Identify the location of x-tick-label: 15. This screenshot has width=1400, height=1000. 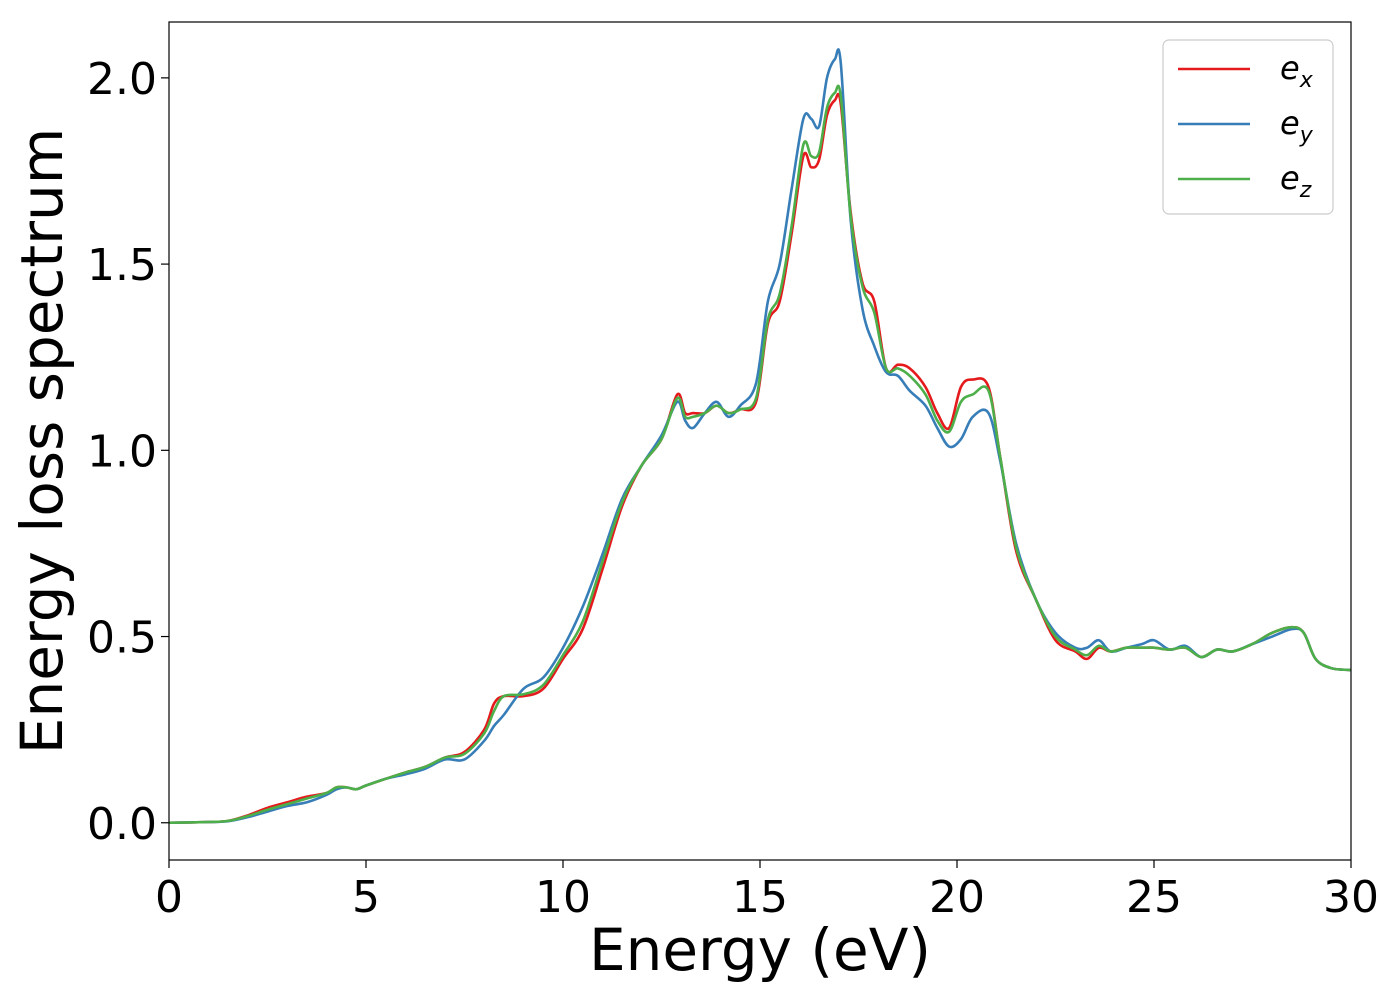
(760, 897).